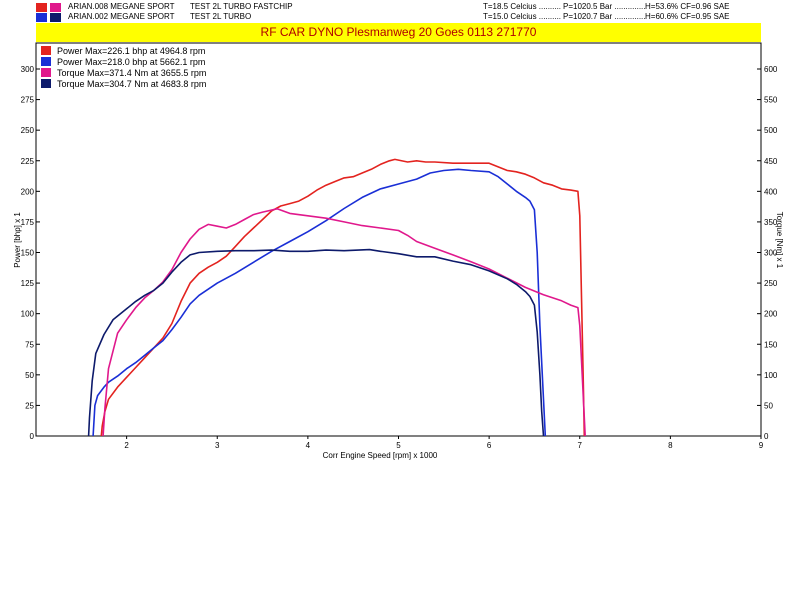  What do you see at coordinates (126, 445) in the screenshot?
I see `x-tick-label: 2` at bounding box center [126, 445].